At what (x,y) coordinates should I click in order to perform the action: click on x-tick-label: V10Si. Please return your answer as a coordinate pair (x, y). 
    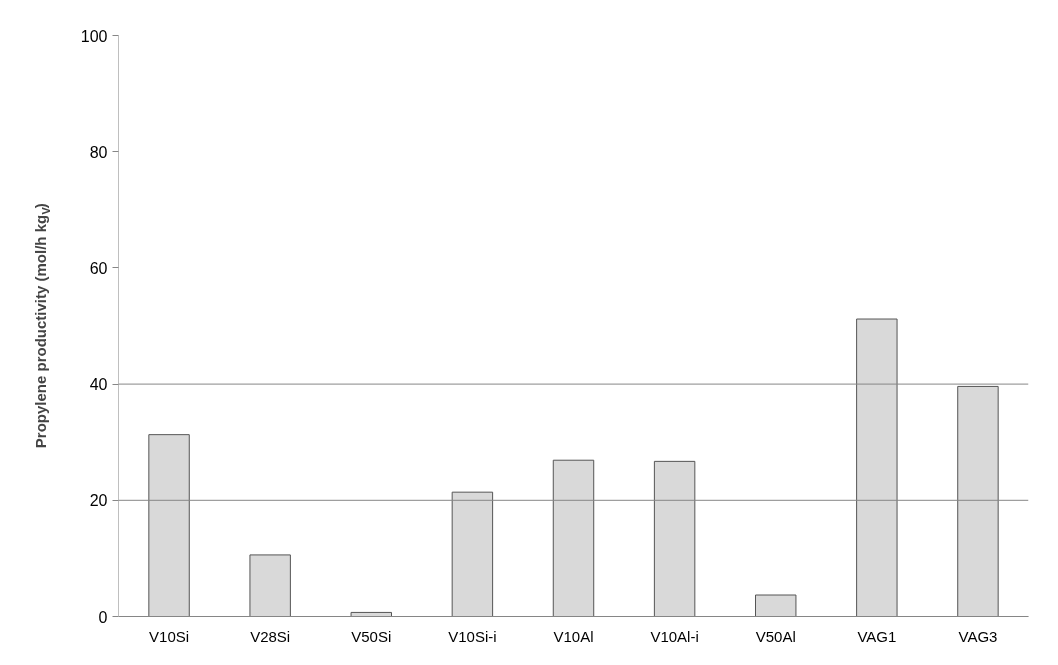
    Looking at the image, I should click on (169, 636).